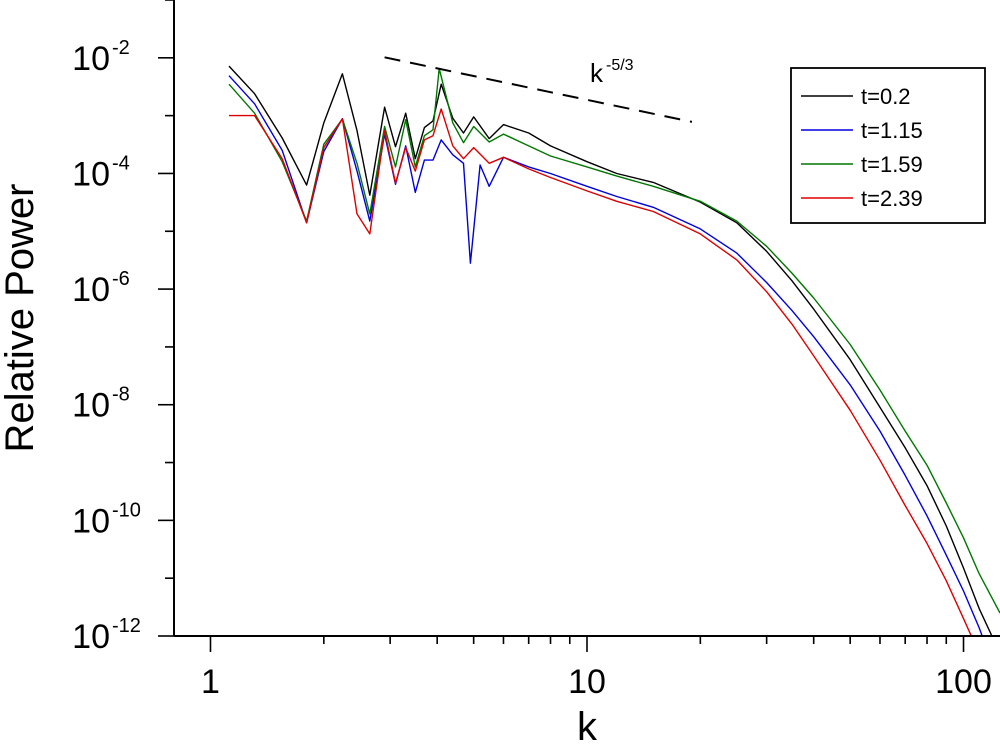 This screenshot has width=1000, height=746. What do you see at coordinates (597, 73) in the screenshot?
I see `slope-label: k` at bounding box center [597, 73].